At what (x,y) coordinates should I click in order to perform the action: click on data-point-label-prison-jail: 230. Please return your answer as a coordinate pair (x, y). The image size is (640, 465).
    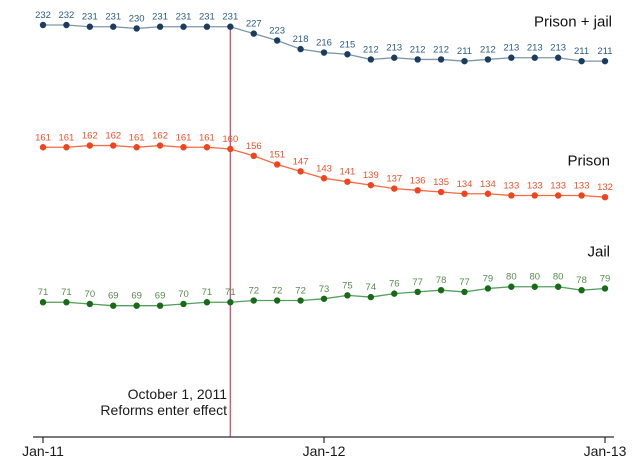
    Looking at the image, I should click on (137, 18).